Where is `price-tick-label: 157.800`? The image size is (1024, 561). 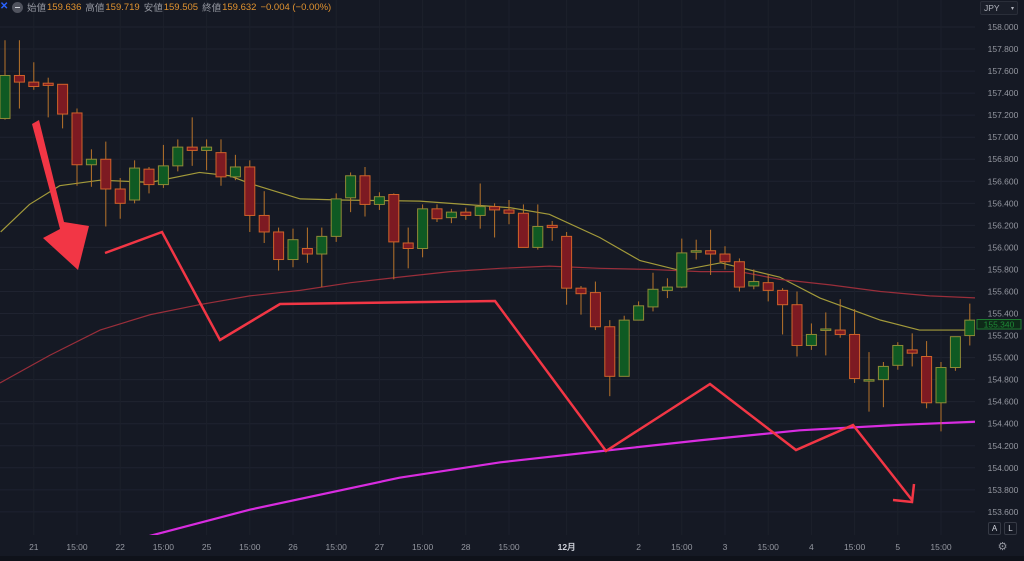
price-tick-label: 157.800 is located at coordinates (1003, 49).